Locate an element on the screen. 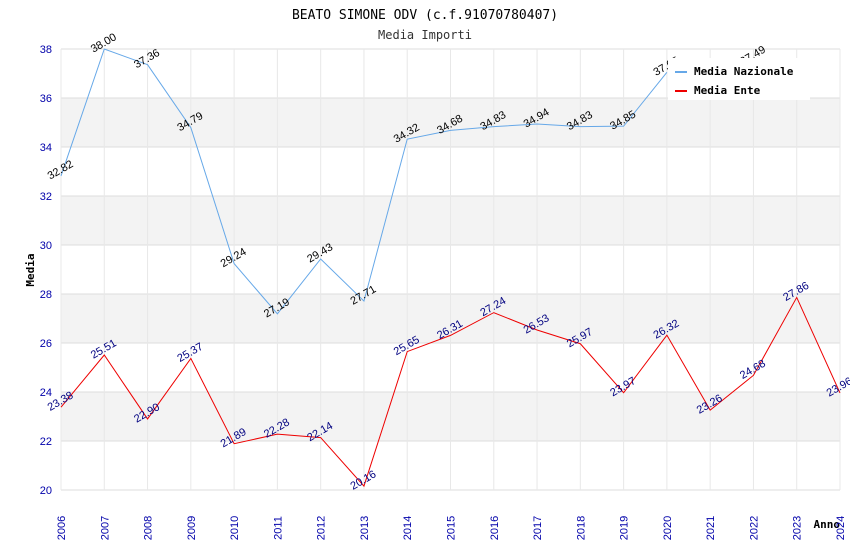  y-tick-label: 38 is located at coordinates (46, 50).